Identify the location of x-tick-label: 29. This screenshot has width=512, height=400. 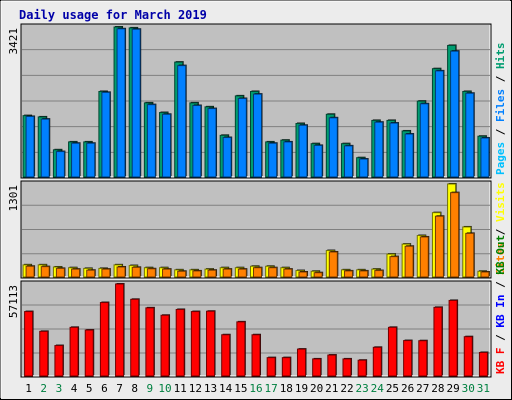
(452, 388).